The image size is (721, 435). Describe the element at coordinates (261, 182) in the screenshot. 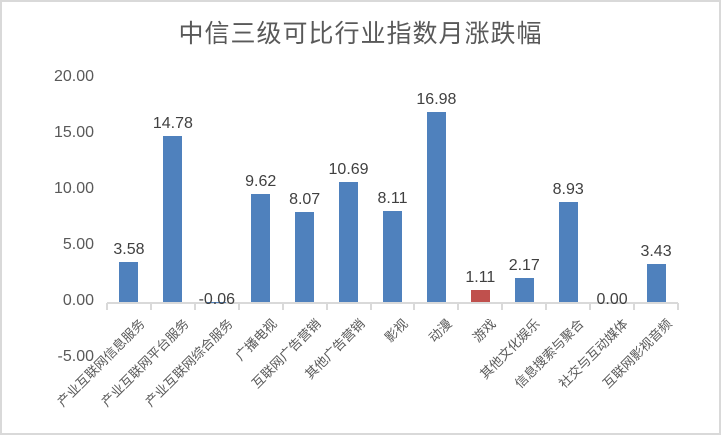

I see `data-label: 9.62` at that location.